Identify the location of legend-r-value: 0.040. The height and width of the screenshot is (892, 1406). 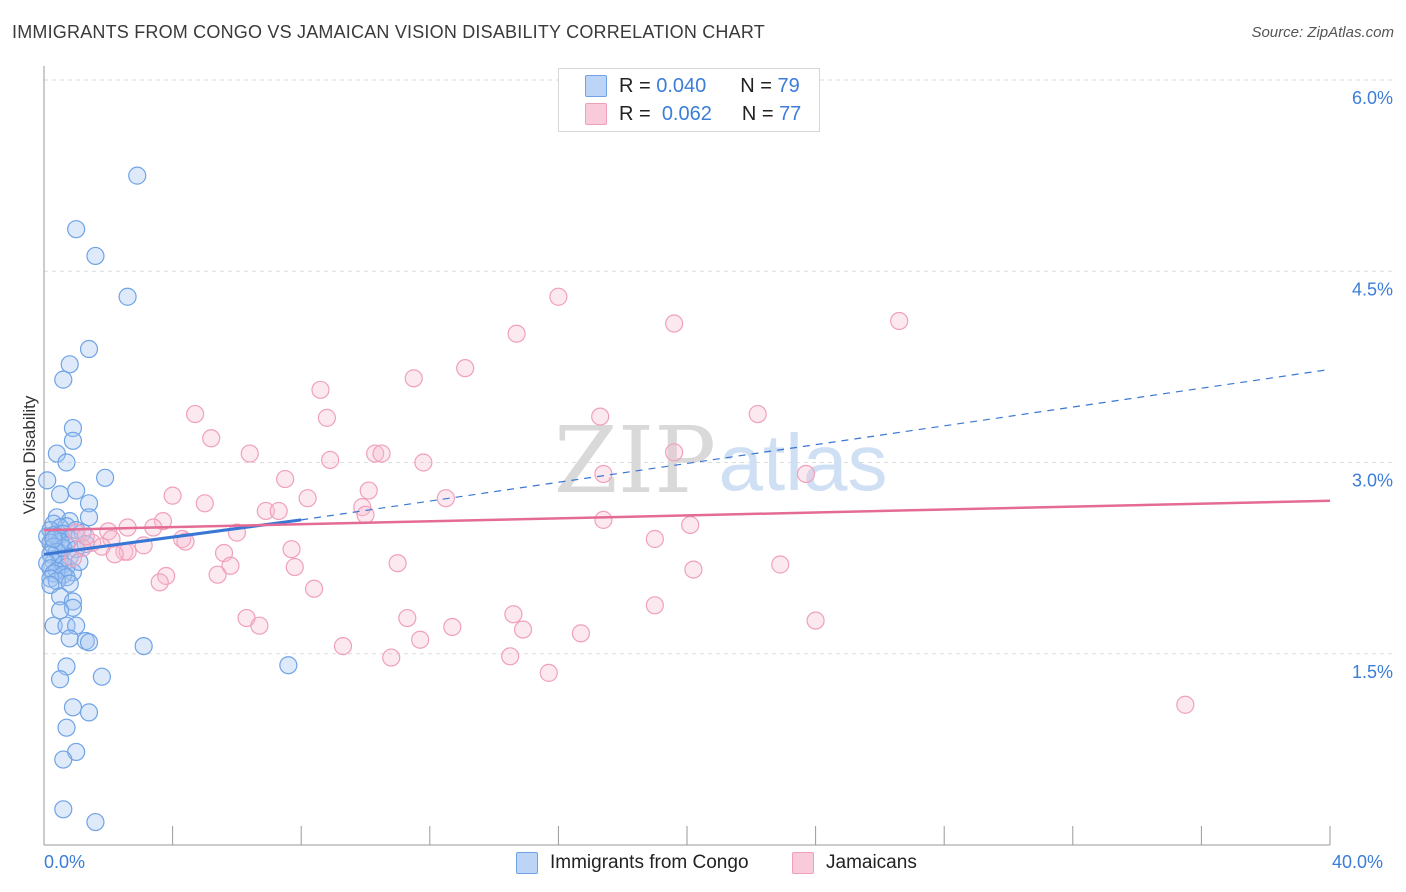
(681, 85).